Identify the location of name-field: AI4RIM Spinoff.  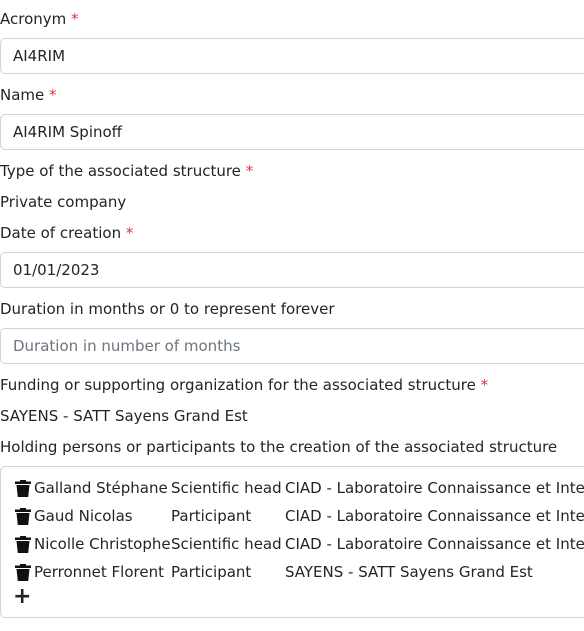
(292, 132).